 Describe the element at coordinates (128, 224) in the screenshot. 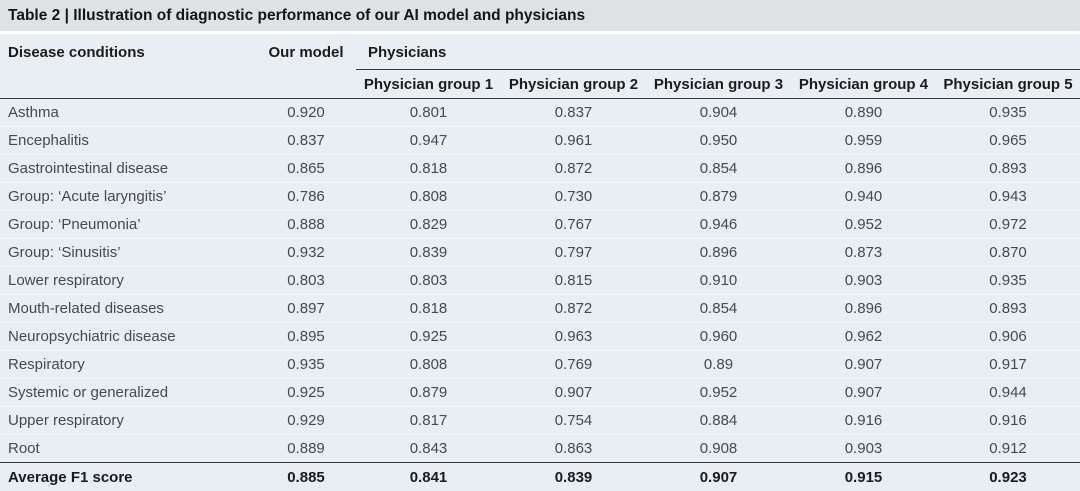

I see `condition-cell: Group: ‘Pneumonia’` at that location.